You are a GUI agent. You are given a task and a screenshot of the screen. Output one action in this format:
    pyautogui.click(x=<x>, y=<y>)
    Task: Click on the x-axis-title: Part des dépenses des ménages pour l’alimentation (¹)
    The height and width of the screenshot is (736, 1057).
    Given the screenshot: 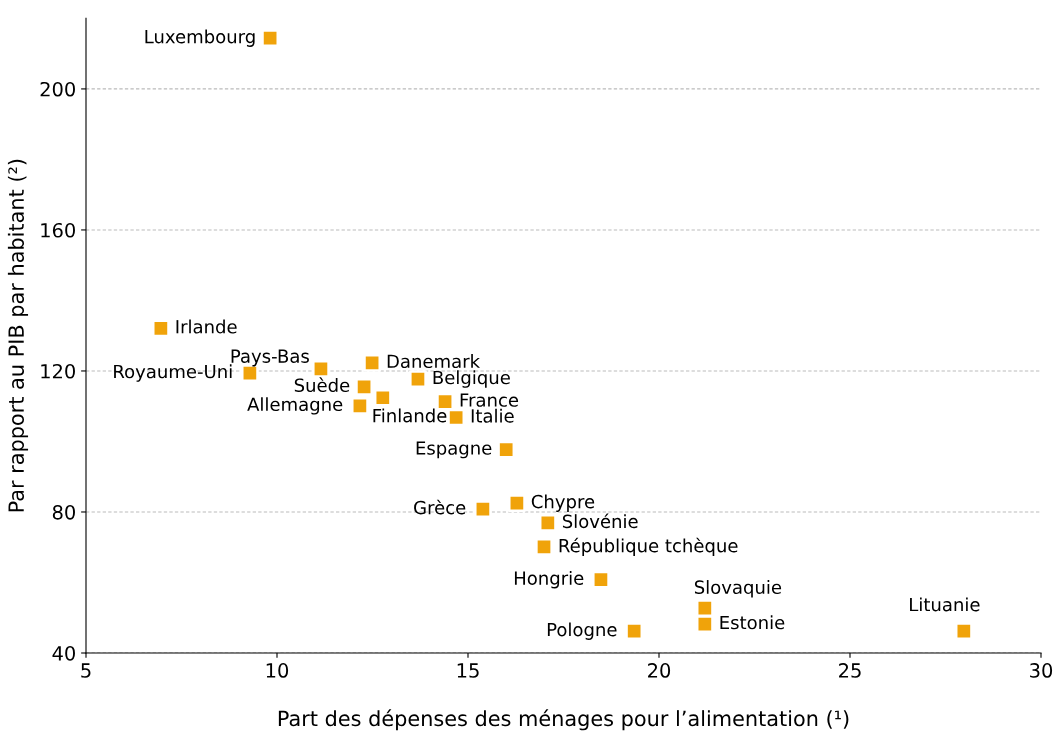 What is the action you would take?
    pyautogui.click(x=563, y=720)
    